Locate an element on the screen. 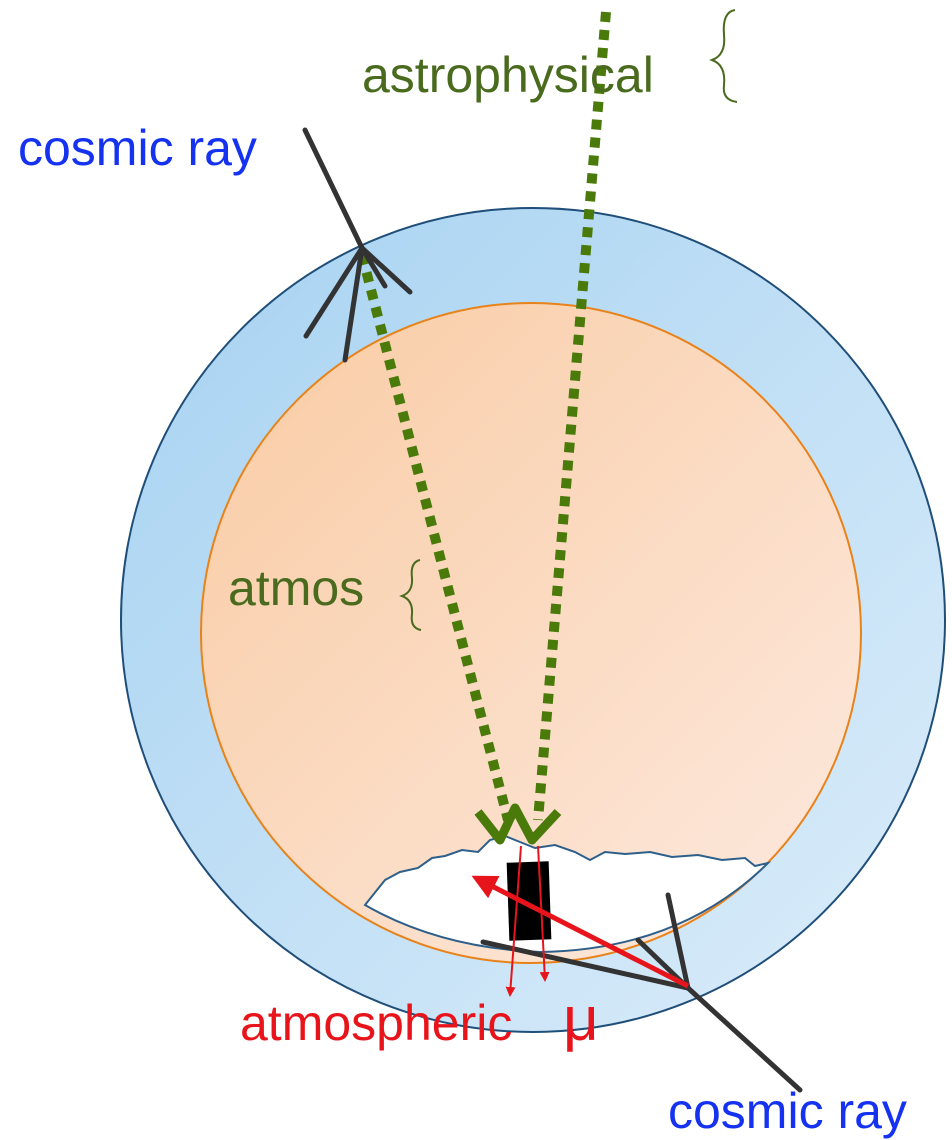  label: atmos is located at coordinates (296, 588).